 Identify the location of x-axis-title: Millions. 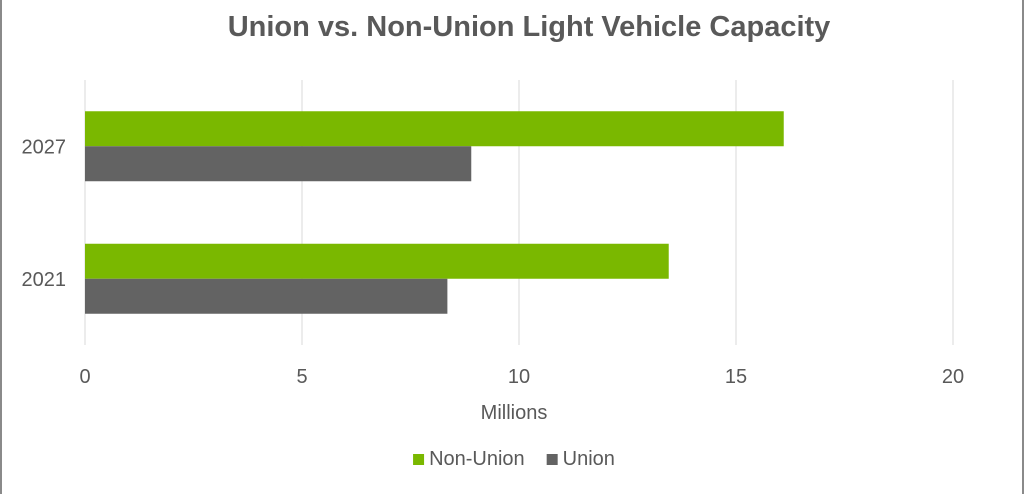
(514, 413).